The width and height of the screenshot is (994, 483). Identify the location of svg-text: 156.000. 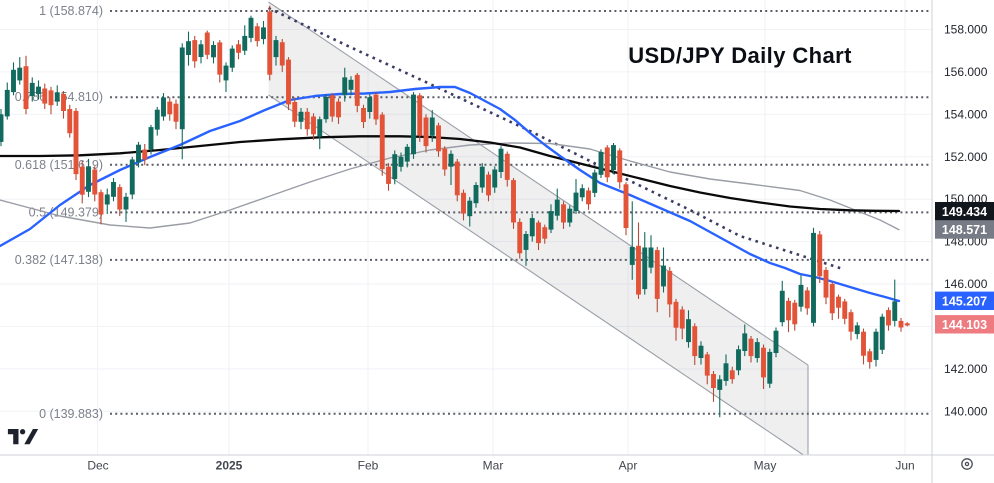
(966, 72).